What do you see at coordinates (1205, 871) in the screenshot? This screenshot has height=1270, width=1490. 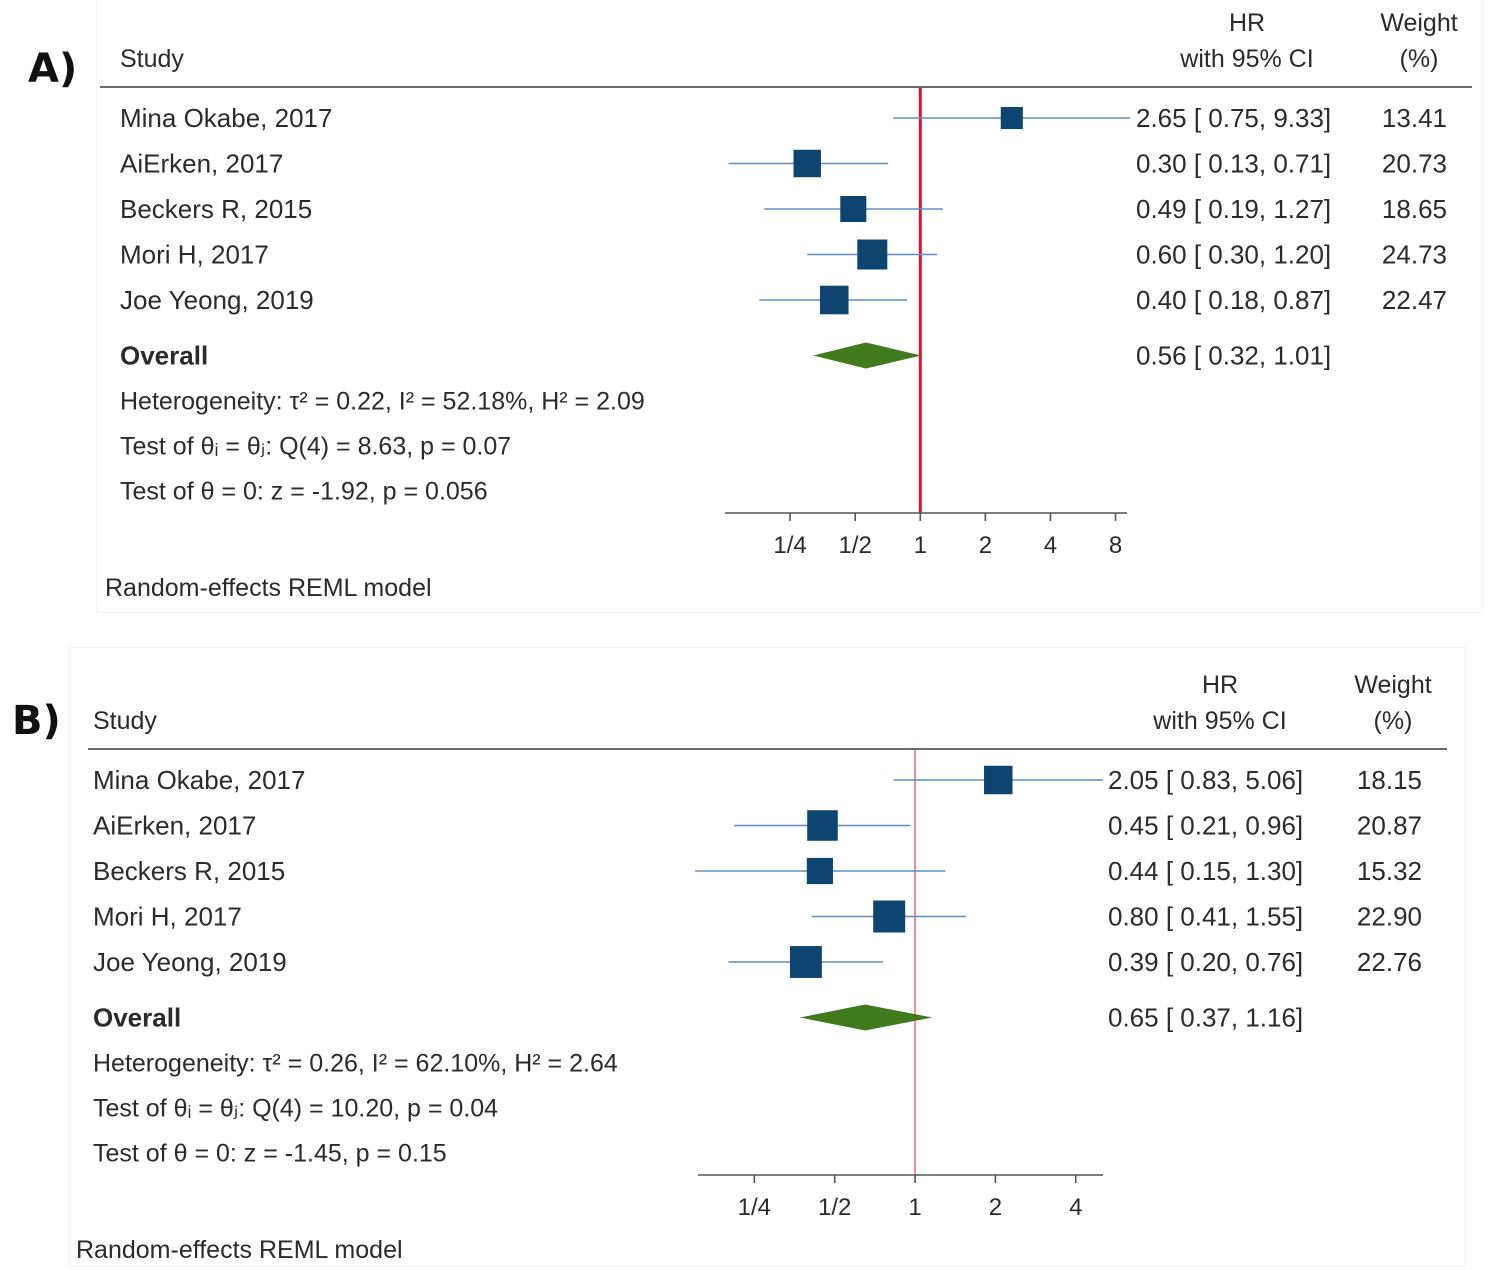 I see `hr-ci-value: 0.44 [ 0.15, 1.30]` at bounding box center [1205, 871].